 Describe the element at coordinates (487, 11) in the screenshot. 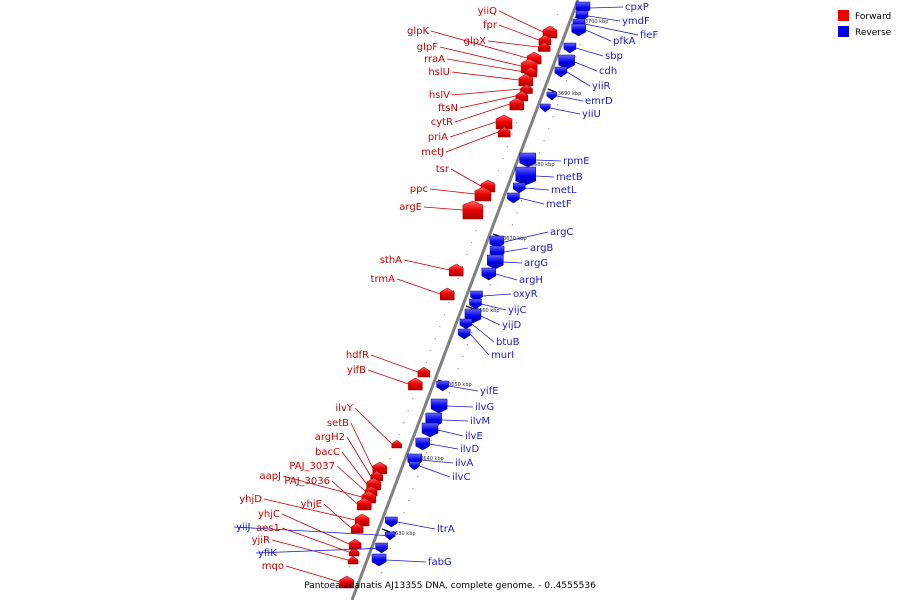

I see `forward-gene-label-yiiQ: yiiQ` at that location.